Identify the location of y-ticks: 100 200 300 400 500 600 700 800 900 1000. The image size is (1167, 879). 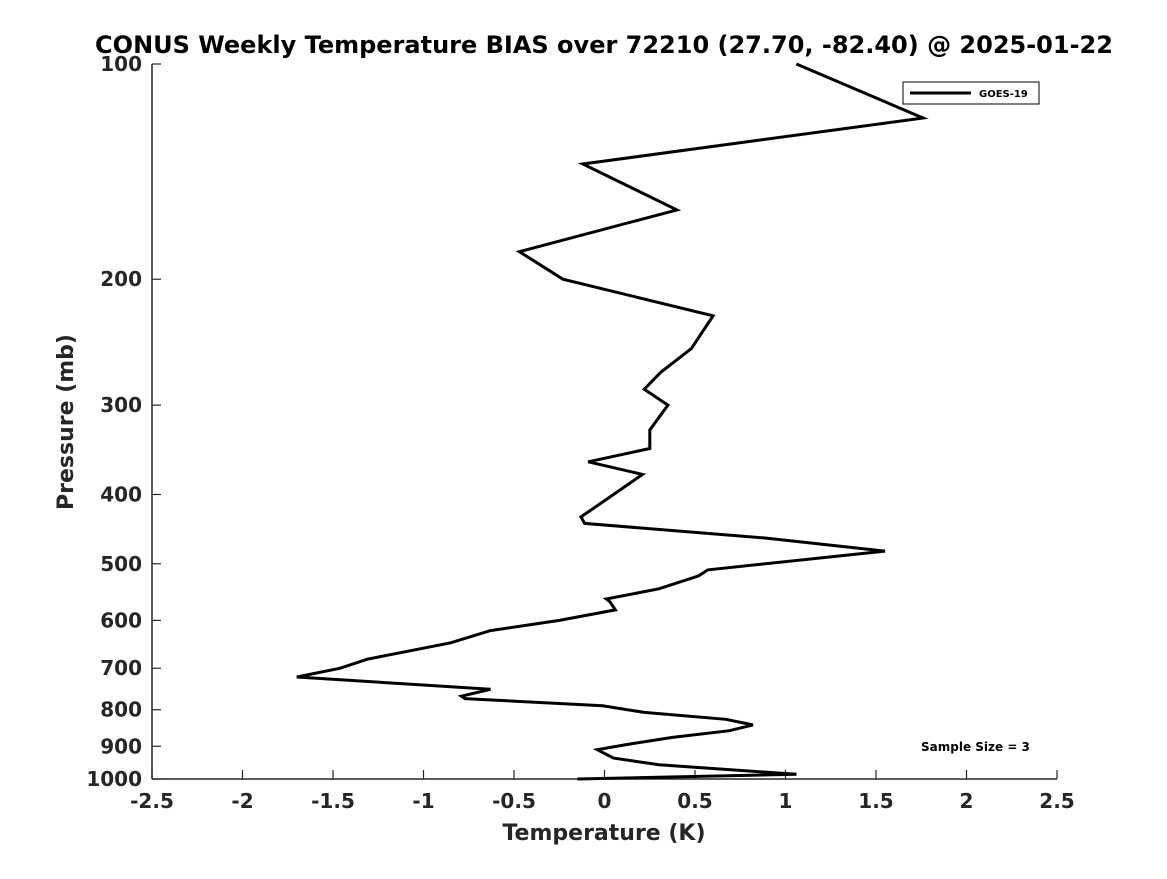
(123, 421).